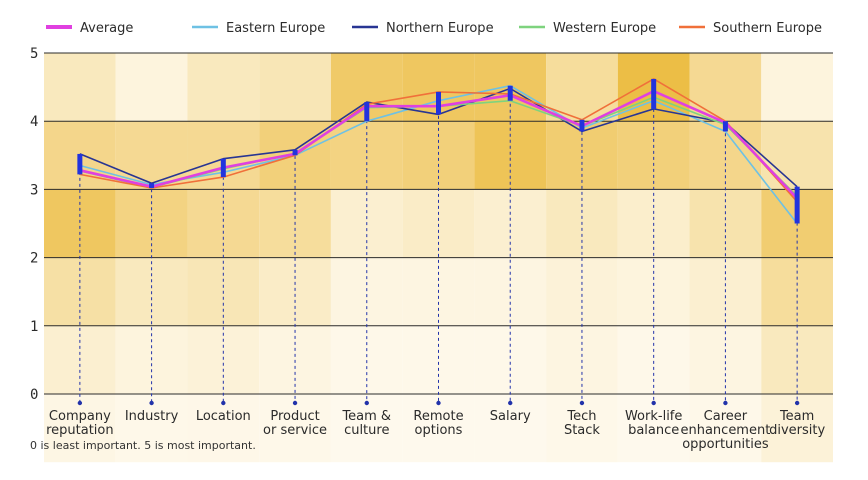  Describe the element at coordinates (34, 224) in the screenshot. I see `y-axis: 0 1 2 3 4 5` at that location.